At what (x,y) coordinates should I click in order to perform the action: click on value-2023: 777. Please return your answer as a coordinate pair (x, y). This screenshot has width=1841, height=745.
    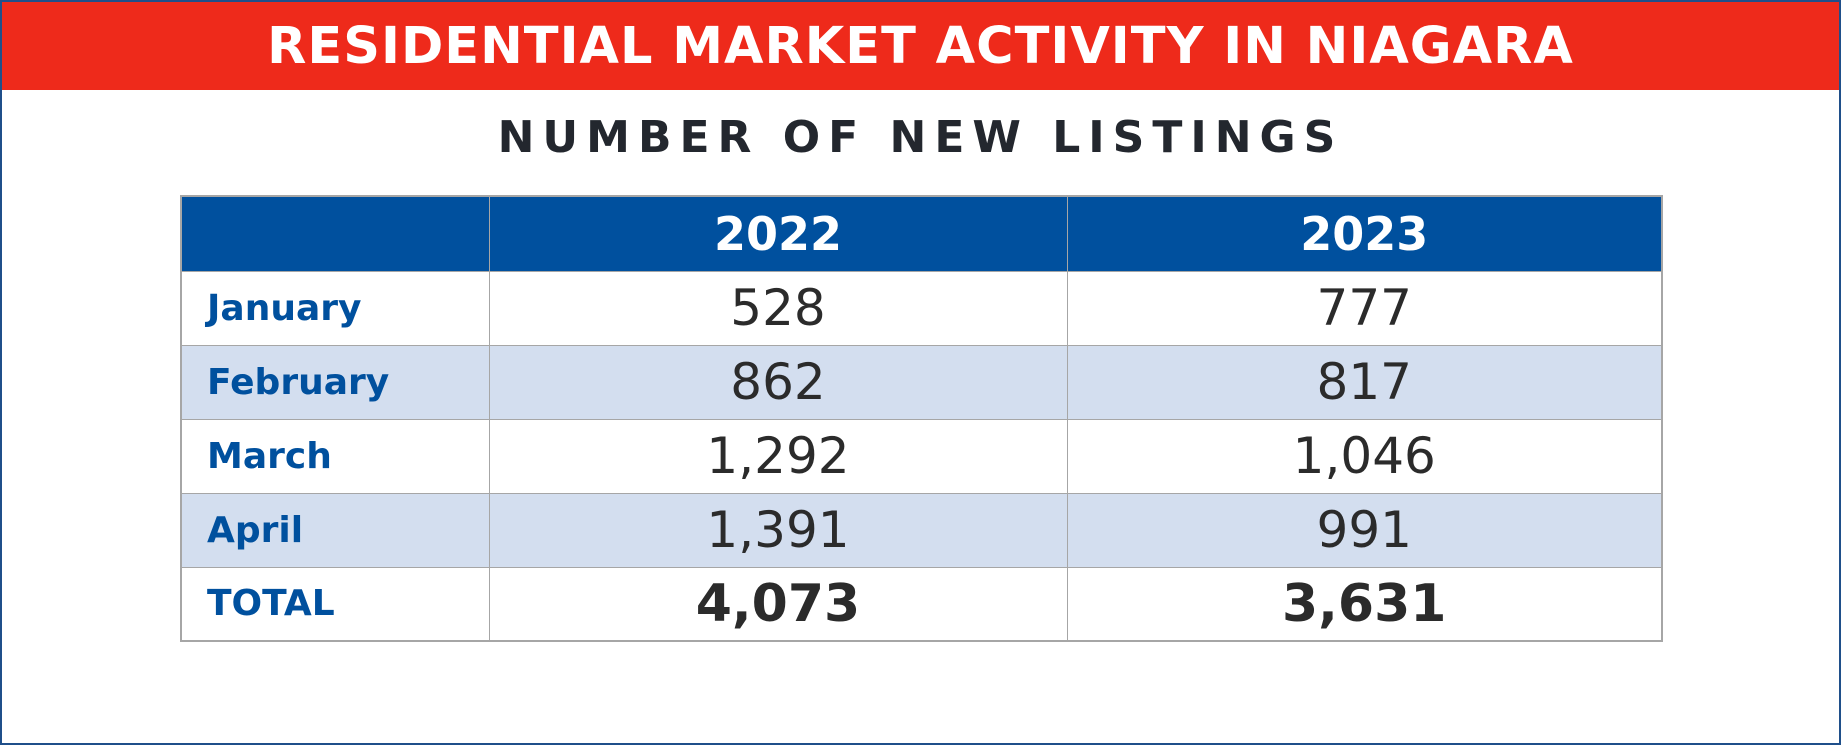
    Looking at the image, I should click on (1364, 308).